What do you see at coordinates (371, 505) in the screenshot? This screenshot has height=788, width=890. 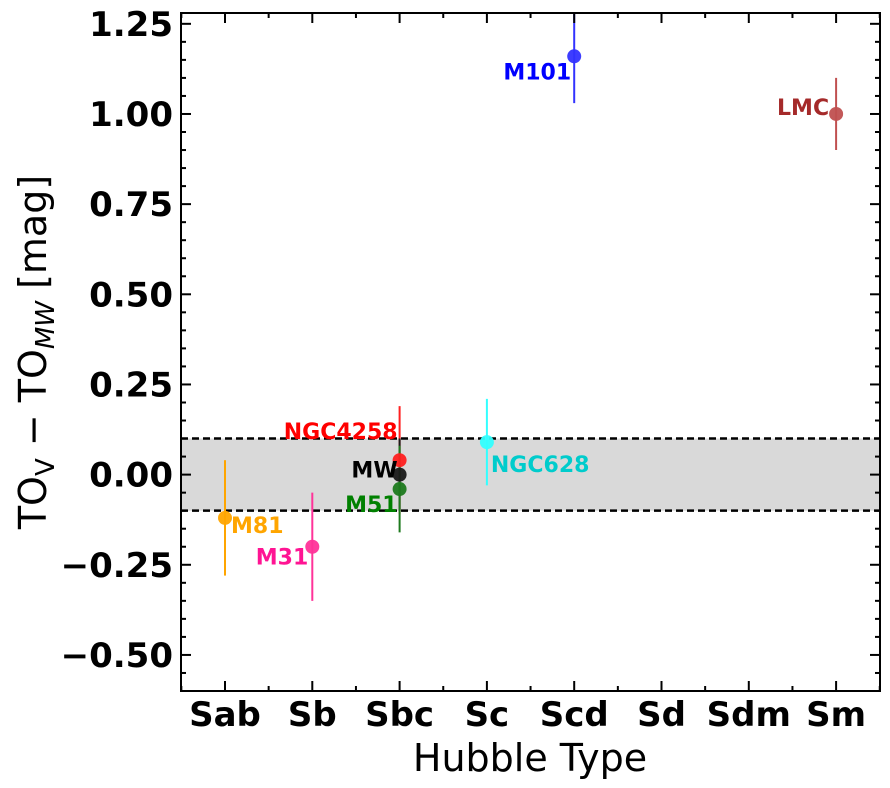 I see `point-label-m51: M51` at bounding box center [371, 505].